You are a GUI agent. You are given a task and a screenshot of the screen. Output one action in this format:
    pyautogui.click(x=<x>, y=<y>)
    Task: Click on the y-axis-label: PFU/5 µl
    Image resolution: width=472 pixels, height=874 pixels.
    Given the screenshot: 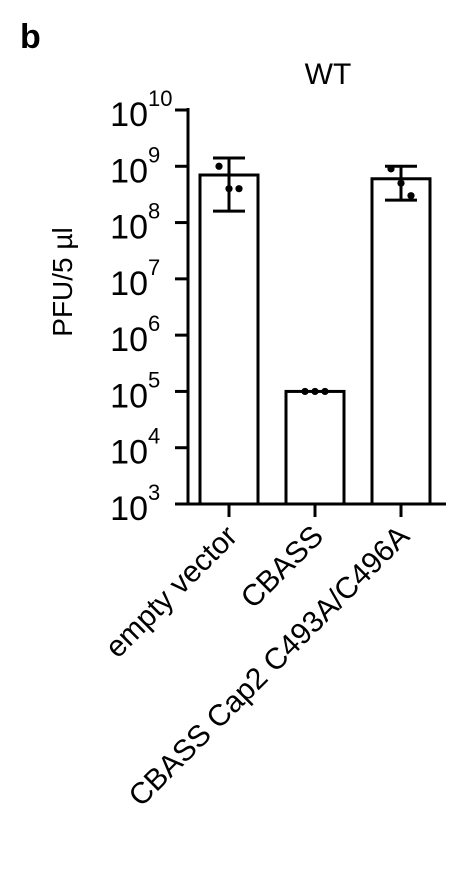 What is the action you would take?
    pyautogui.click(x=62, y=281)
    